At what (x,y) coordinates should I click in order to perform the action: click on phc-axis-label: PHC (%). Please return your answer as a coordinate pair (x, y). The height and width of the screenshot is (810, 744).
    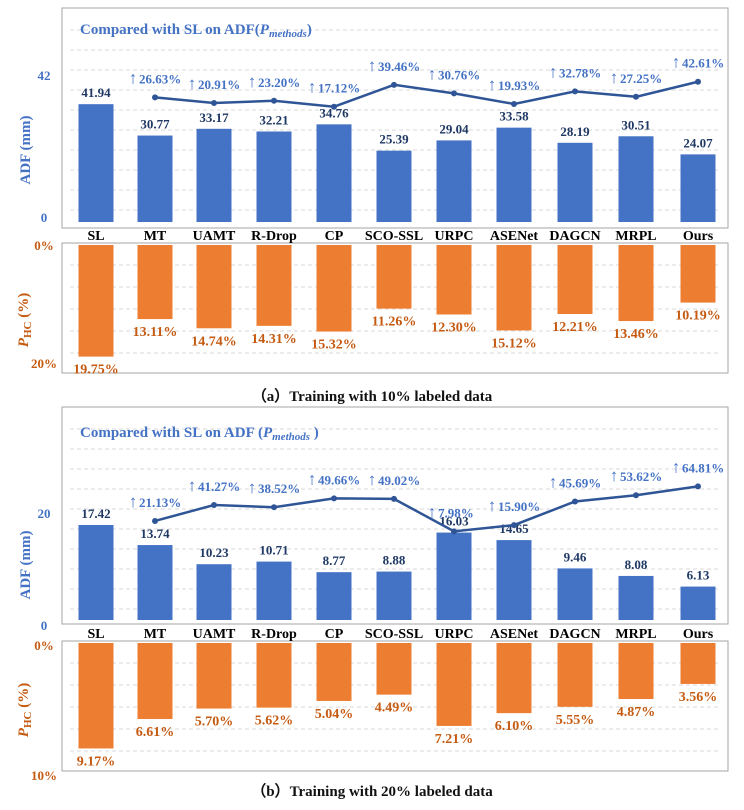
    Looking at the image, I should click on (25, 320).